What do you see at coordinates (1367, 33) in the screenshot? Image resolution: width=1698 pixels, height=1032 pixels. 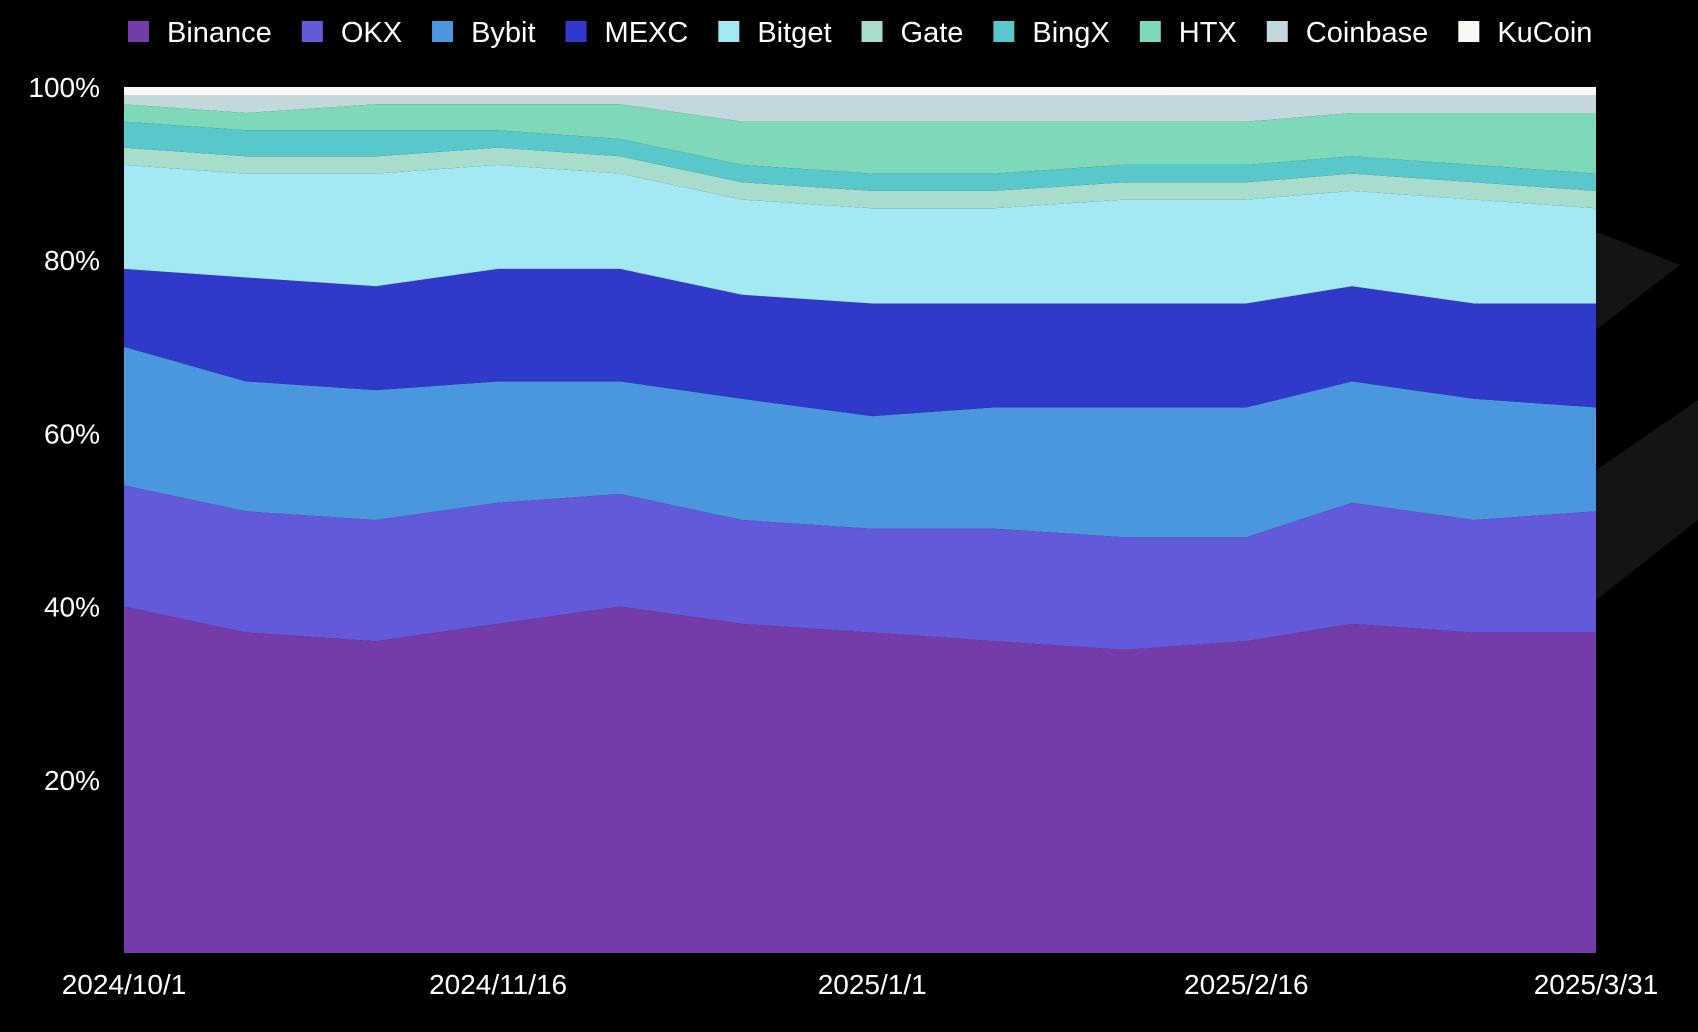 I see `legend-label: Coinbase` at bounding box center [1367, 33].